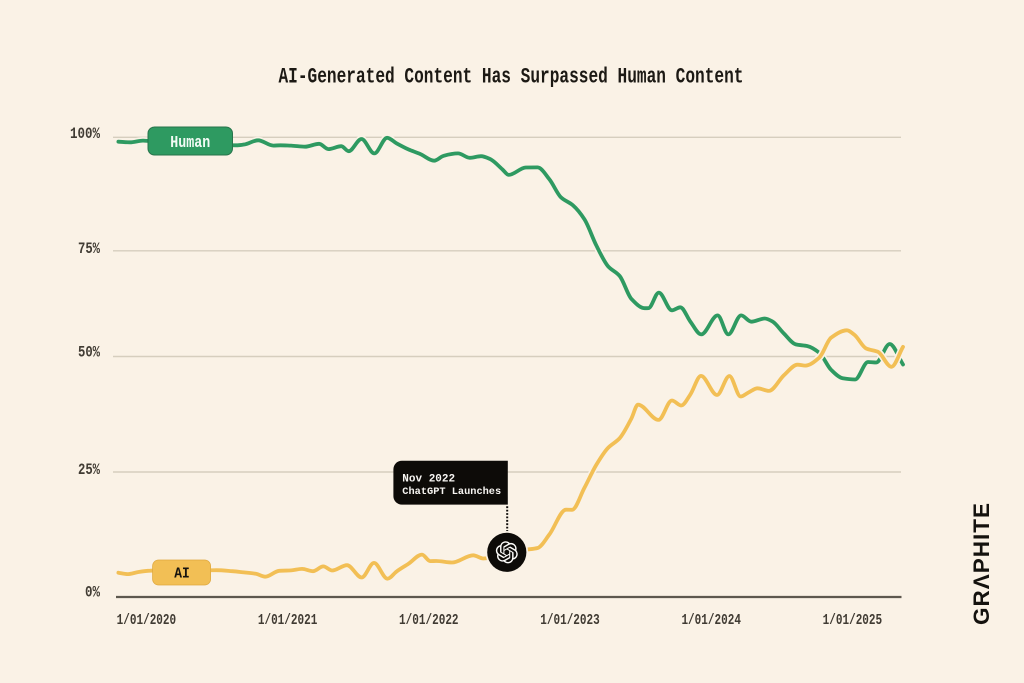 The width and height of the screenshot is (1024, 683). I want to click on svg-text: 0%, so click(92, 592).